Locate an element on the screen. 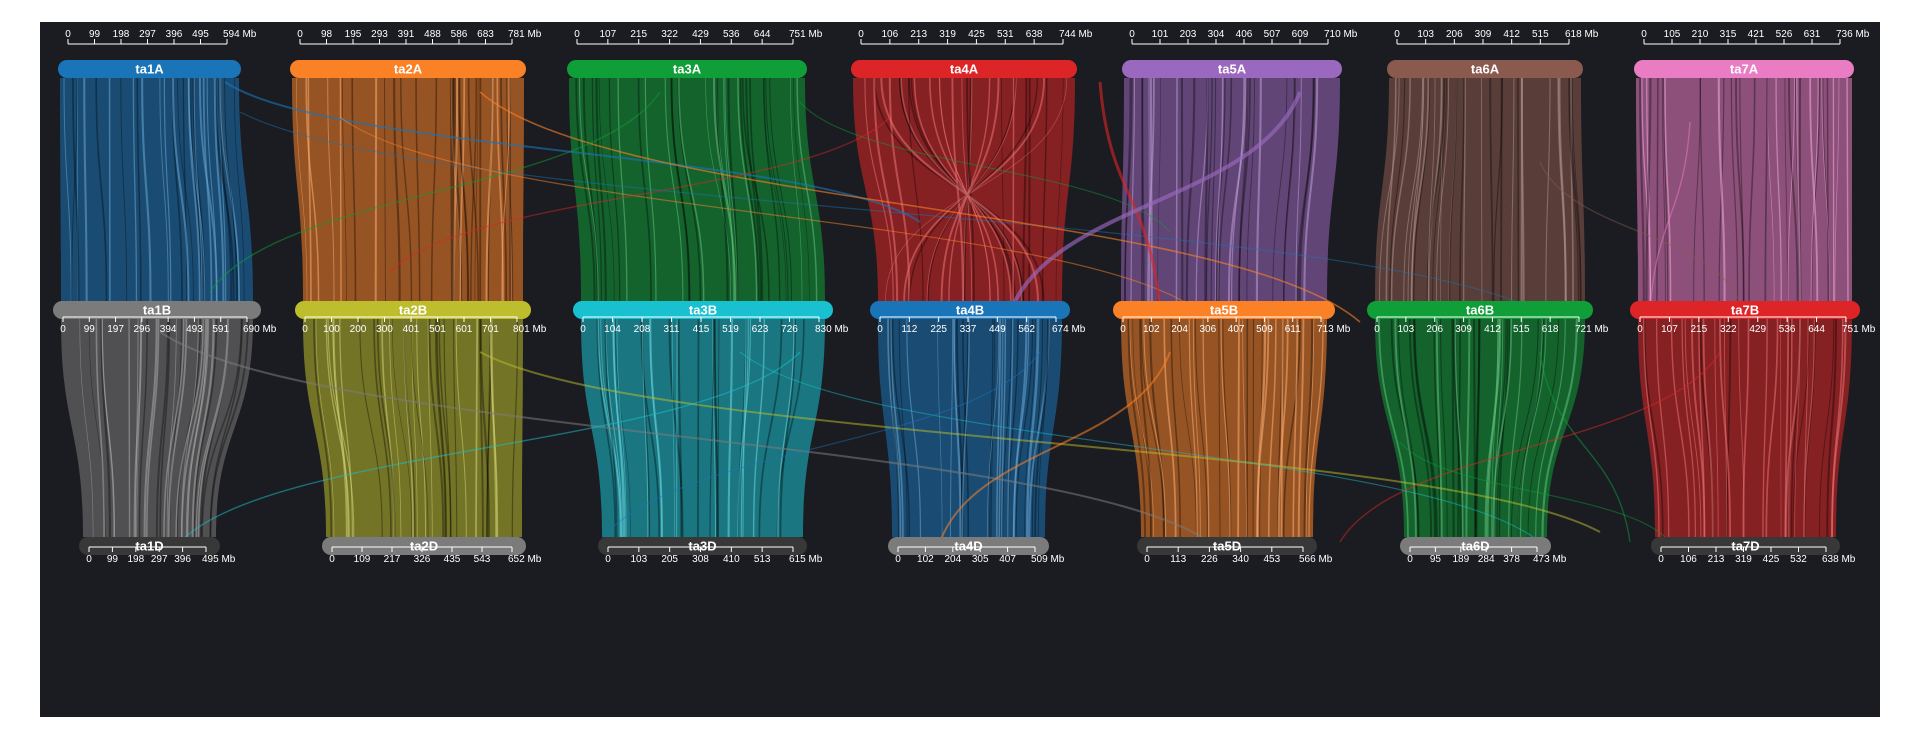  tick-label: 615 Mb is located at coordinates (806, 559).